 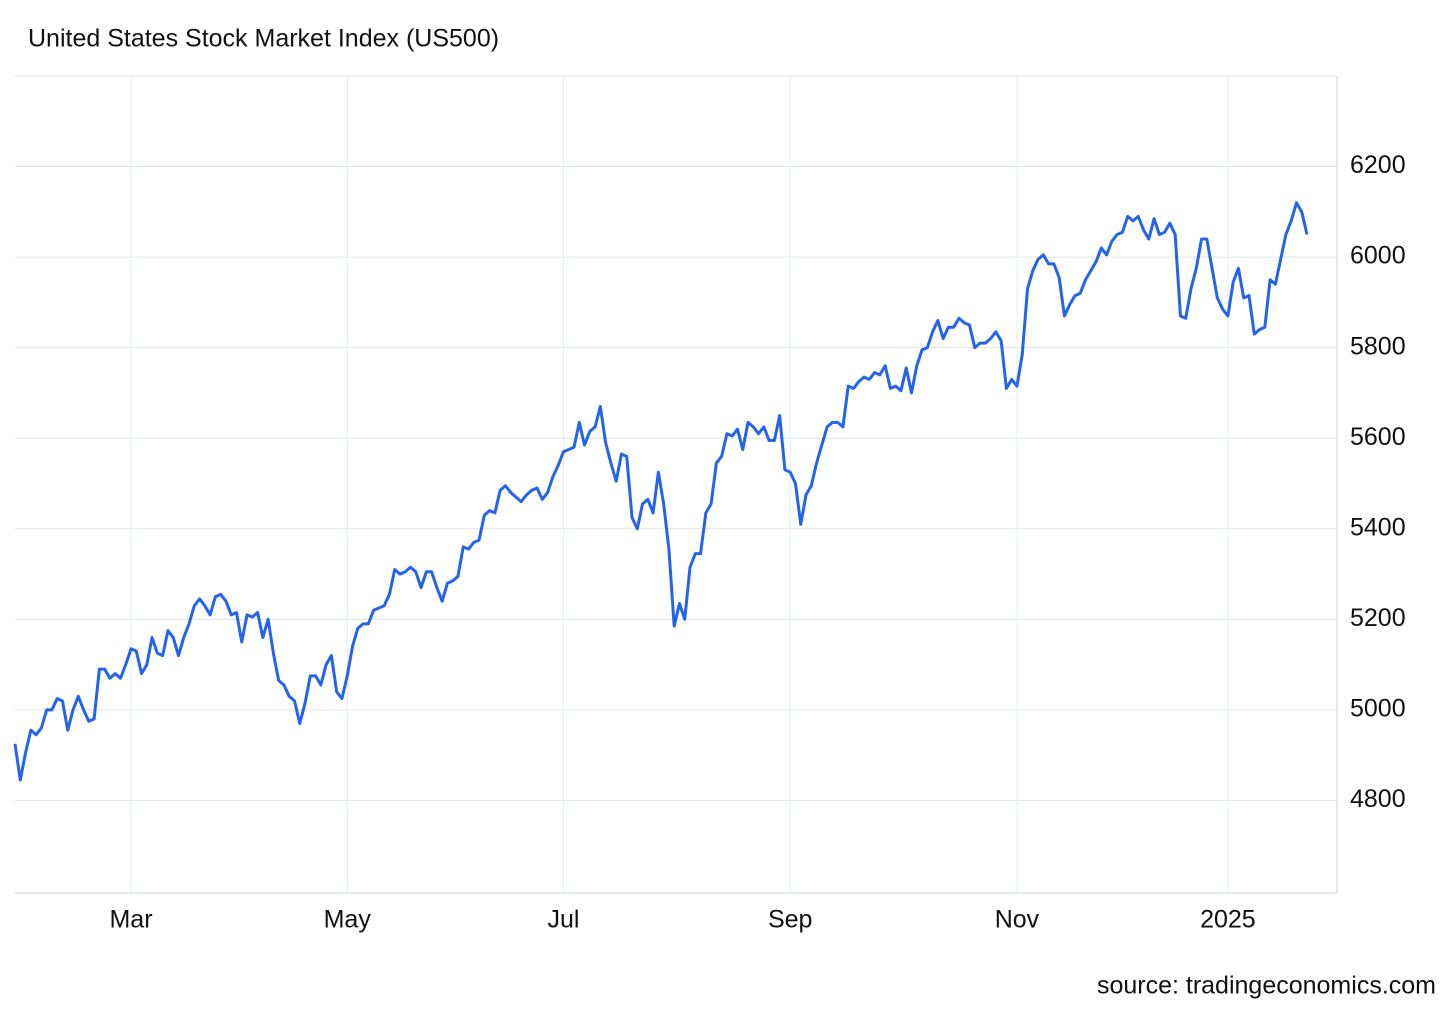 What do you see at coordinates (1378, 437) in the screenshot?
I see `y-tick-label: 5600` at bounding box center [1378, 437].